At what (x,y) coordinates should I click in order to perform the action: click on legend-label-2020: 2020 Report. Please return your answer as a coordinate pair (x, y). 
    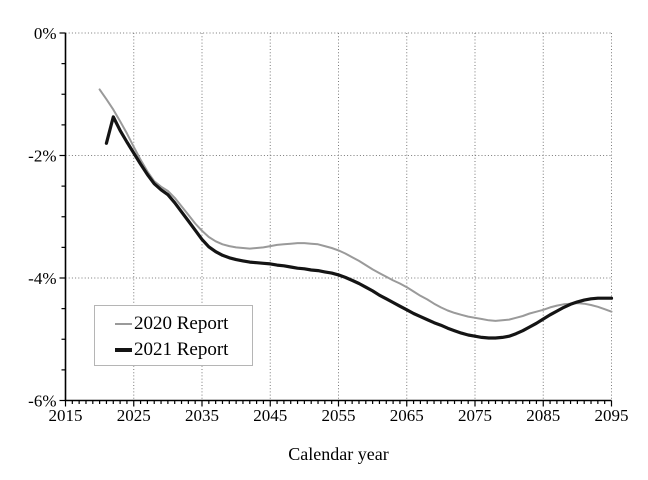
    Looking at the image, I should click on (181, 323).